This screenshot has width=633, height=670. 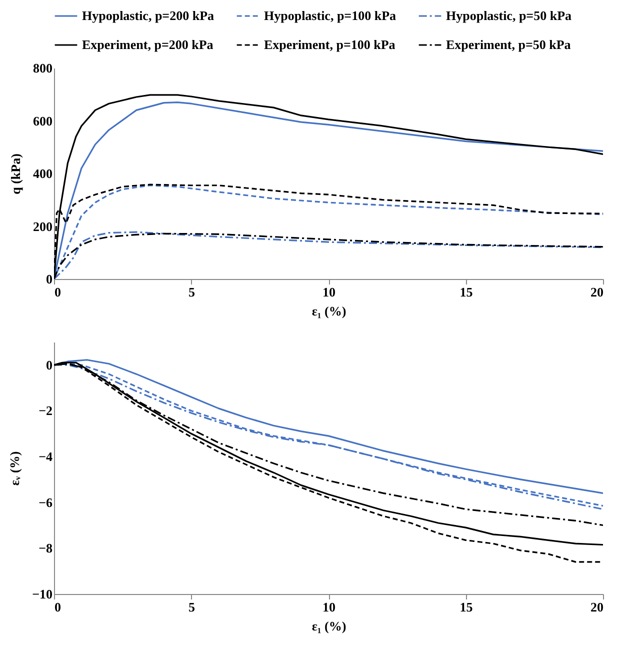 What do you see at coordinates (330, 15) in the screenshot?
I see `legend-label: Hypoplastic, p=100 kPa` at bounding box center [330, 15].